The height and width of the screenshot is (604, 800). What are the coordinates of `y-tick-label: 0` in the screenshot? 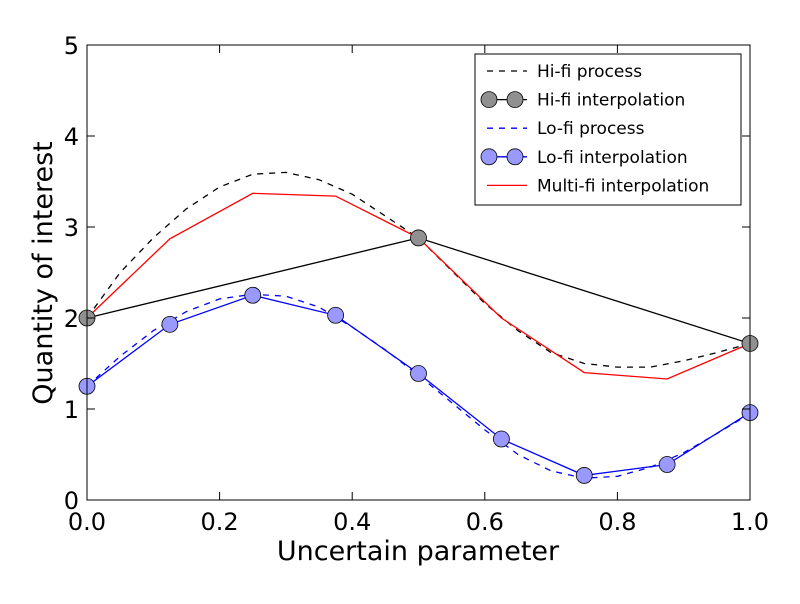 It's located at (71, 501).